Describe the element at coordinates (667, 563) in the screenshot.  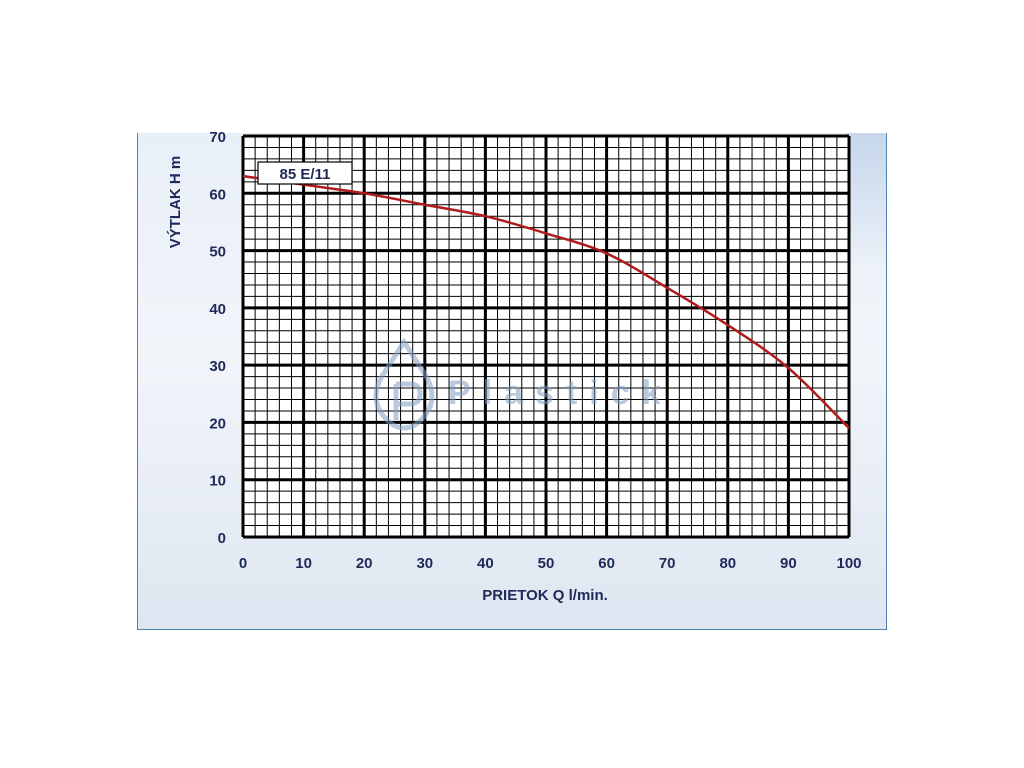
I see `x-tick-label: 70` at that location.